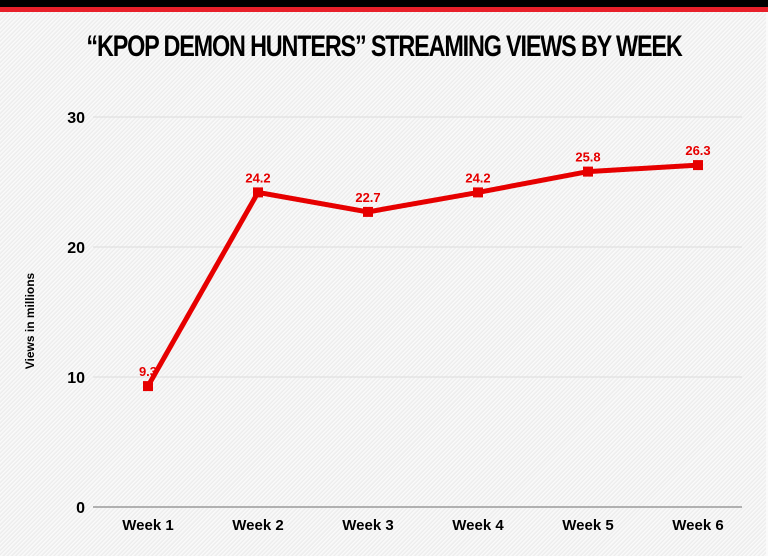 This screenshot has height=556, width=768. What do you see at coordinates (697, 525) in the screenshot?
I see `x-category-label: Week 6` at bounding box center [697, 525].